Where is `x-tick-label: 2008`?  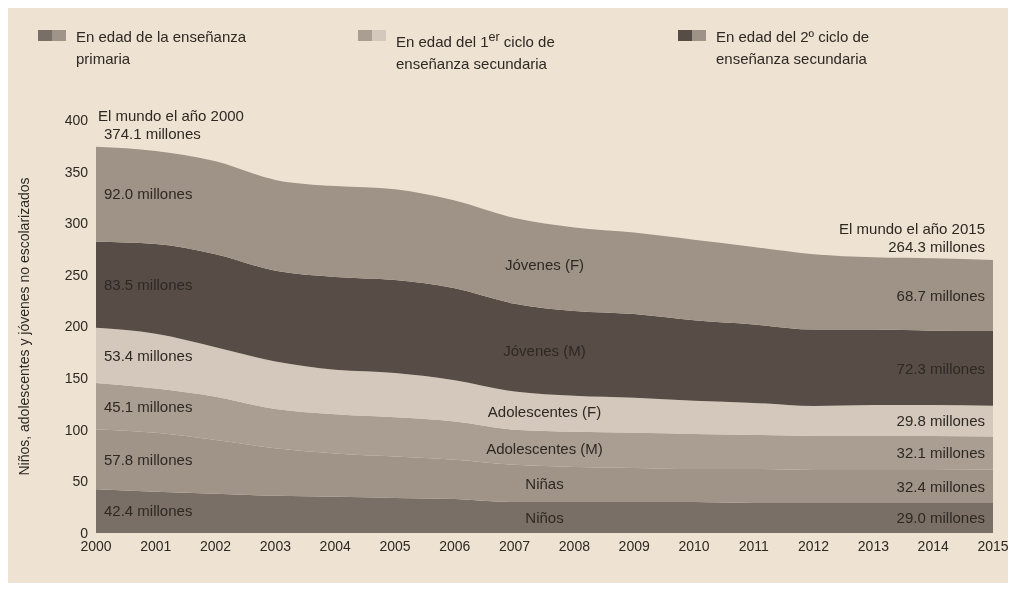
x-tick-label: 2008 is located at coordinates (574, 545).